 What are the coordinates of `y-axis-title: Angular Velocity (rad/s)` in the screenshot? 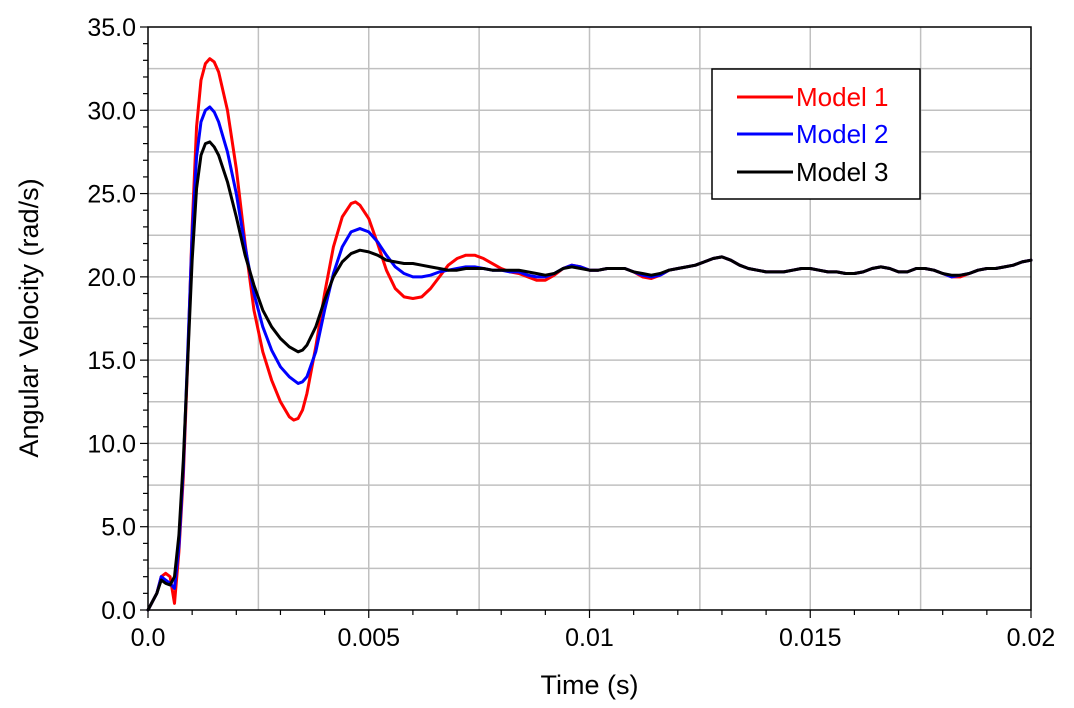 It's located at (29, 317).